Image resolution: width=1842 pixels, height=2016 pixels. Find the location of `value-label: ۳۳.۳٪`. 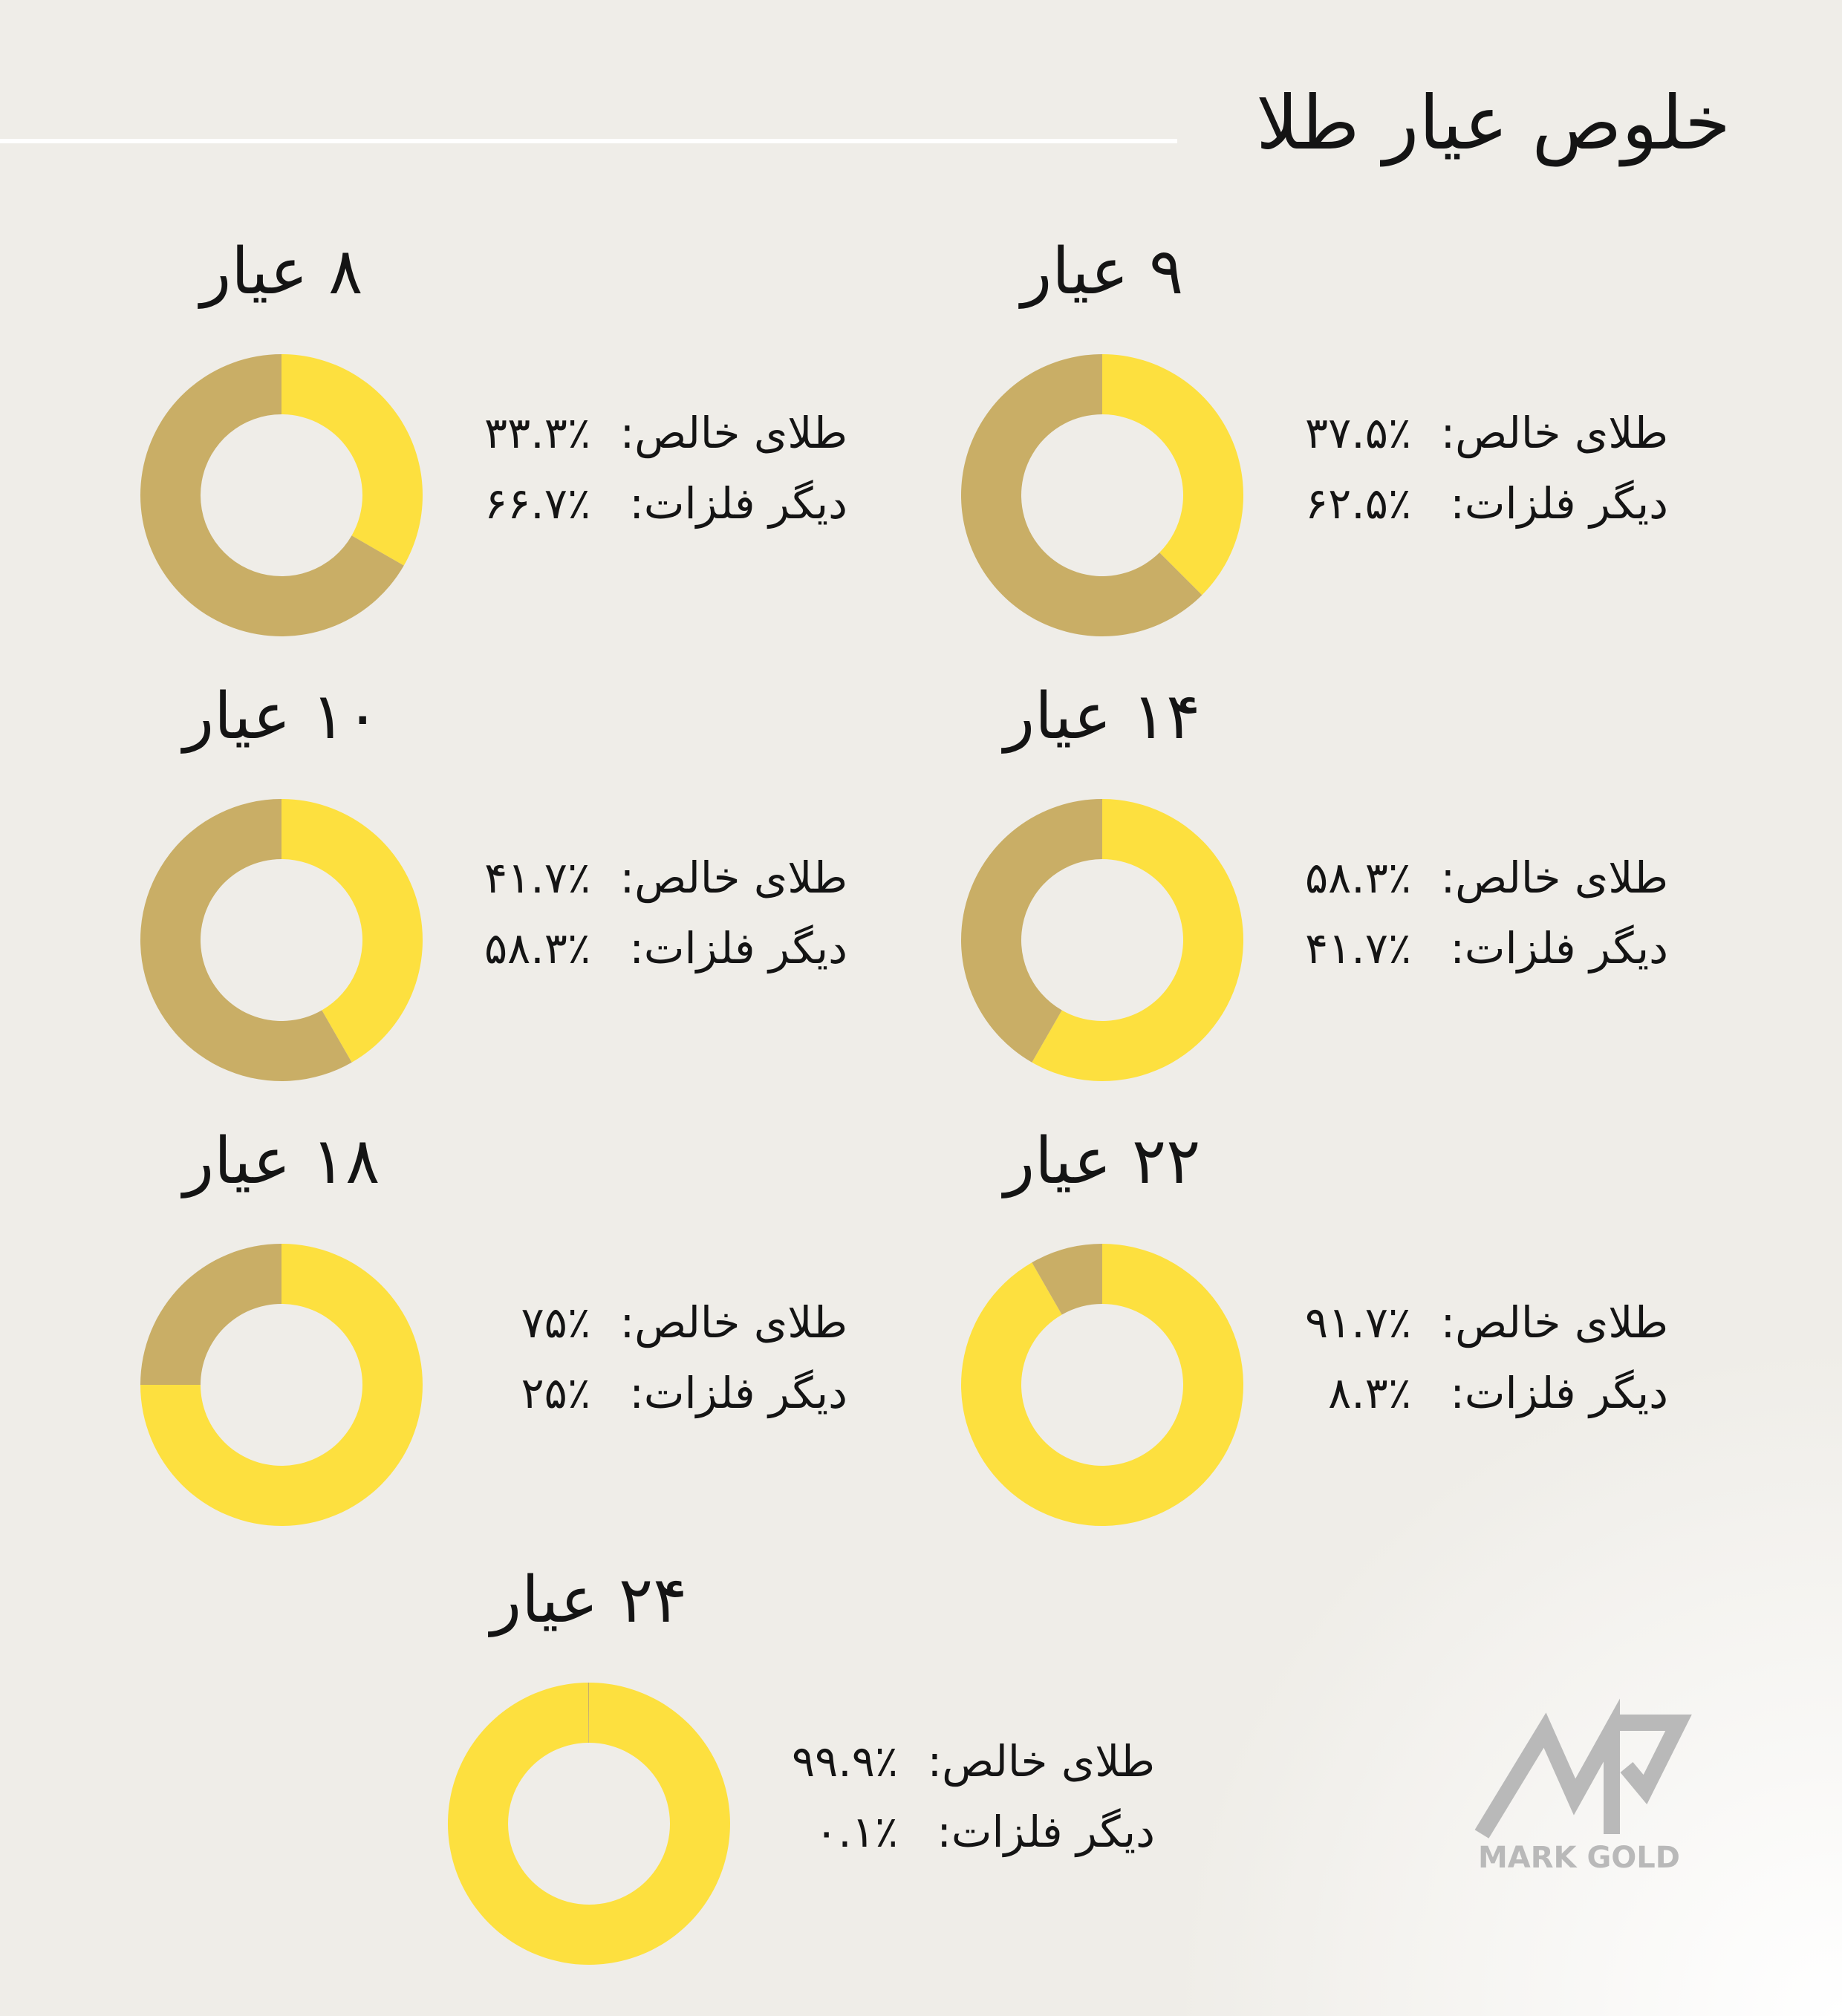

value-label: ۳۳.۳٪ is located at coordinates (537, 433).